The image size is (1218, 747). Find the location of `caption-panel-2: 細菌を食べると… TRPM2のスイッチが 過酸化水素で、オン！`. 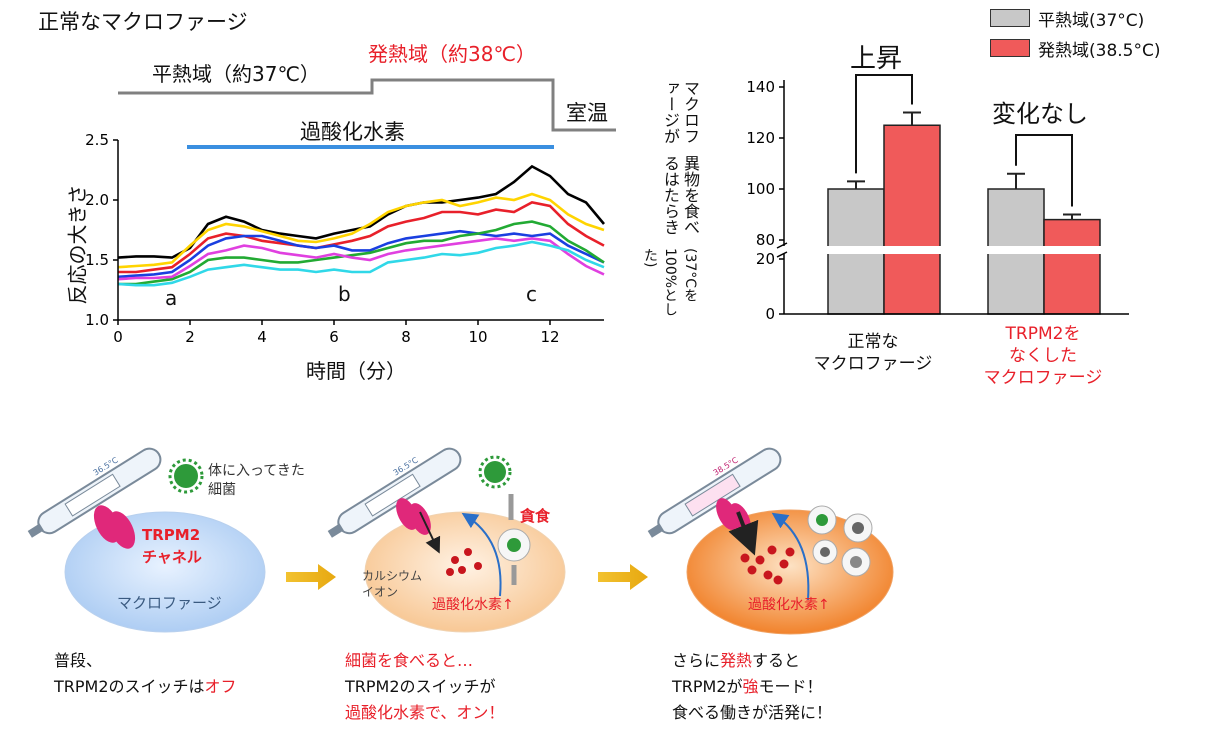

caption-panel-2: 細菌を食べると… TRPM2のスイッチが 過酸化水素で、オン！ is located at coordinates (424, 687).